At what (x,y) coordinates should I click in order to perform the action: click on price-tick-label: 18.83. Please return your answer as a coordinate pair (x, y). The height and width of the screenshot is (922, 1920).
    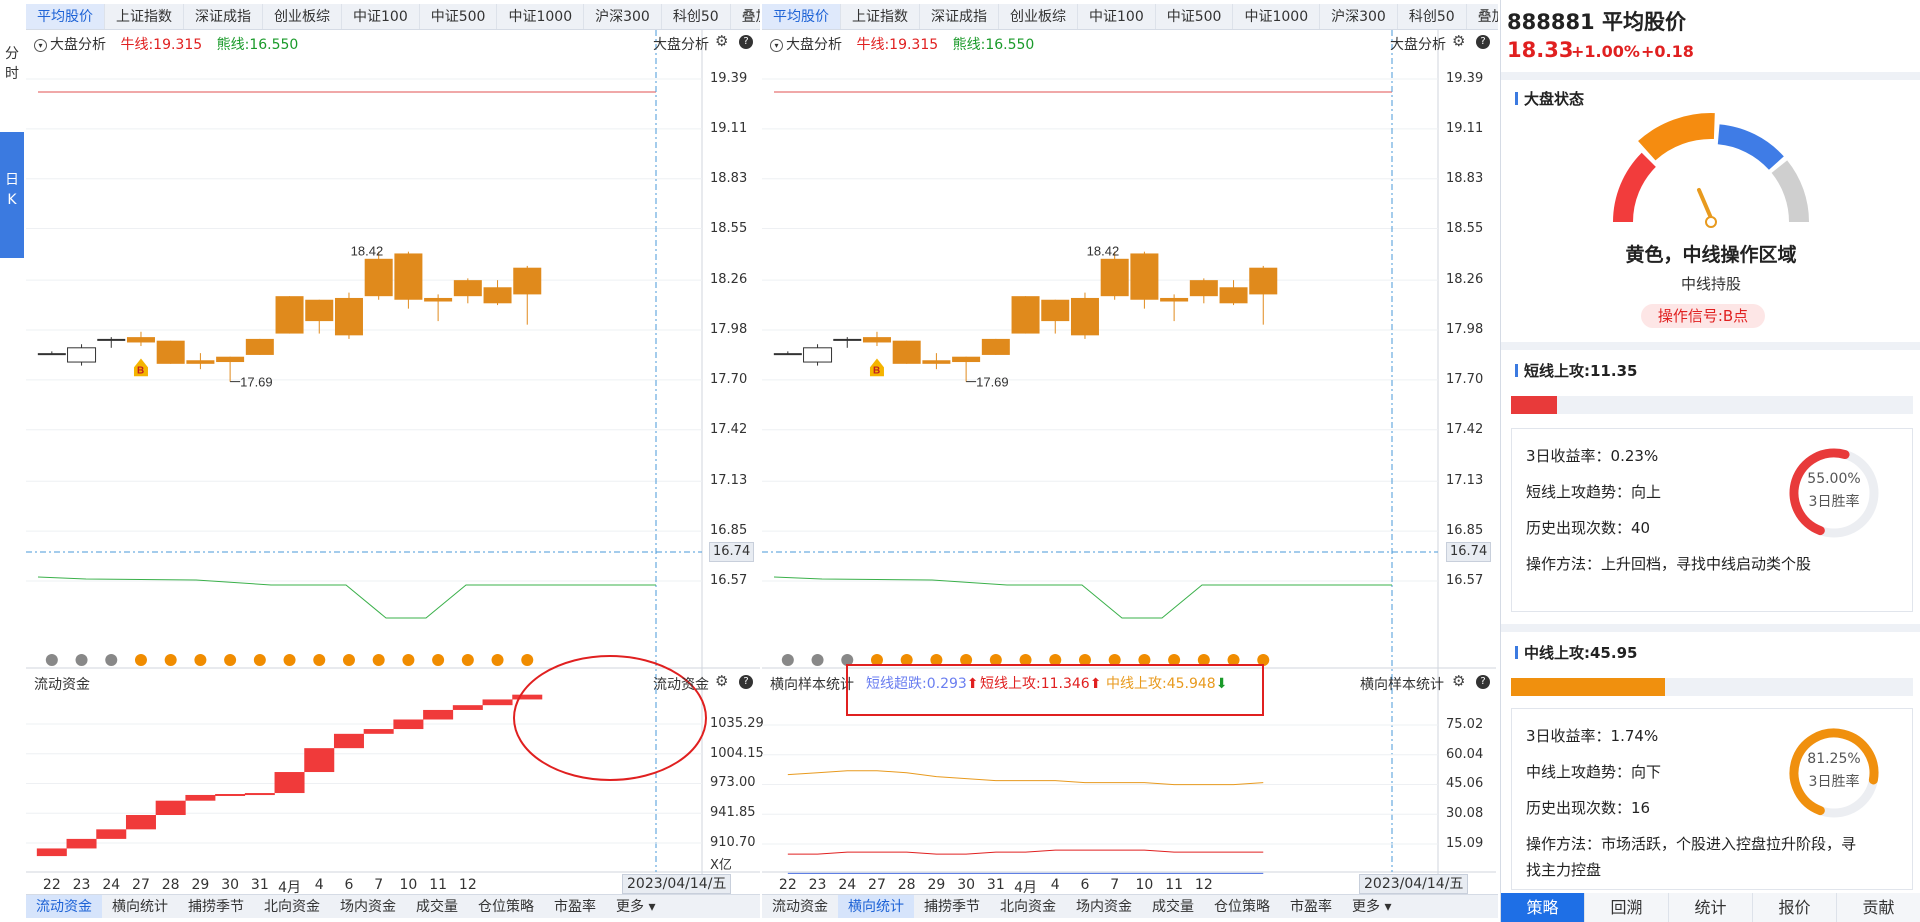
    Looking at the image, I should click on (1465, 178).